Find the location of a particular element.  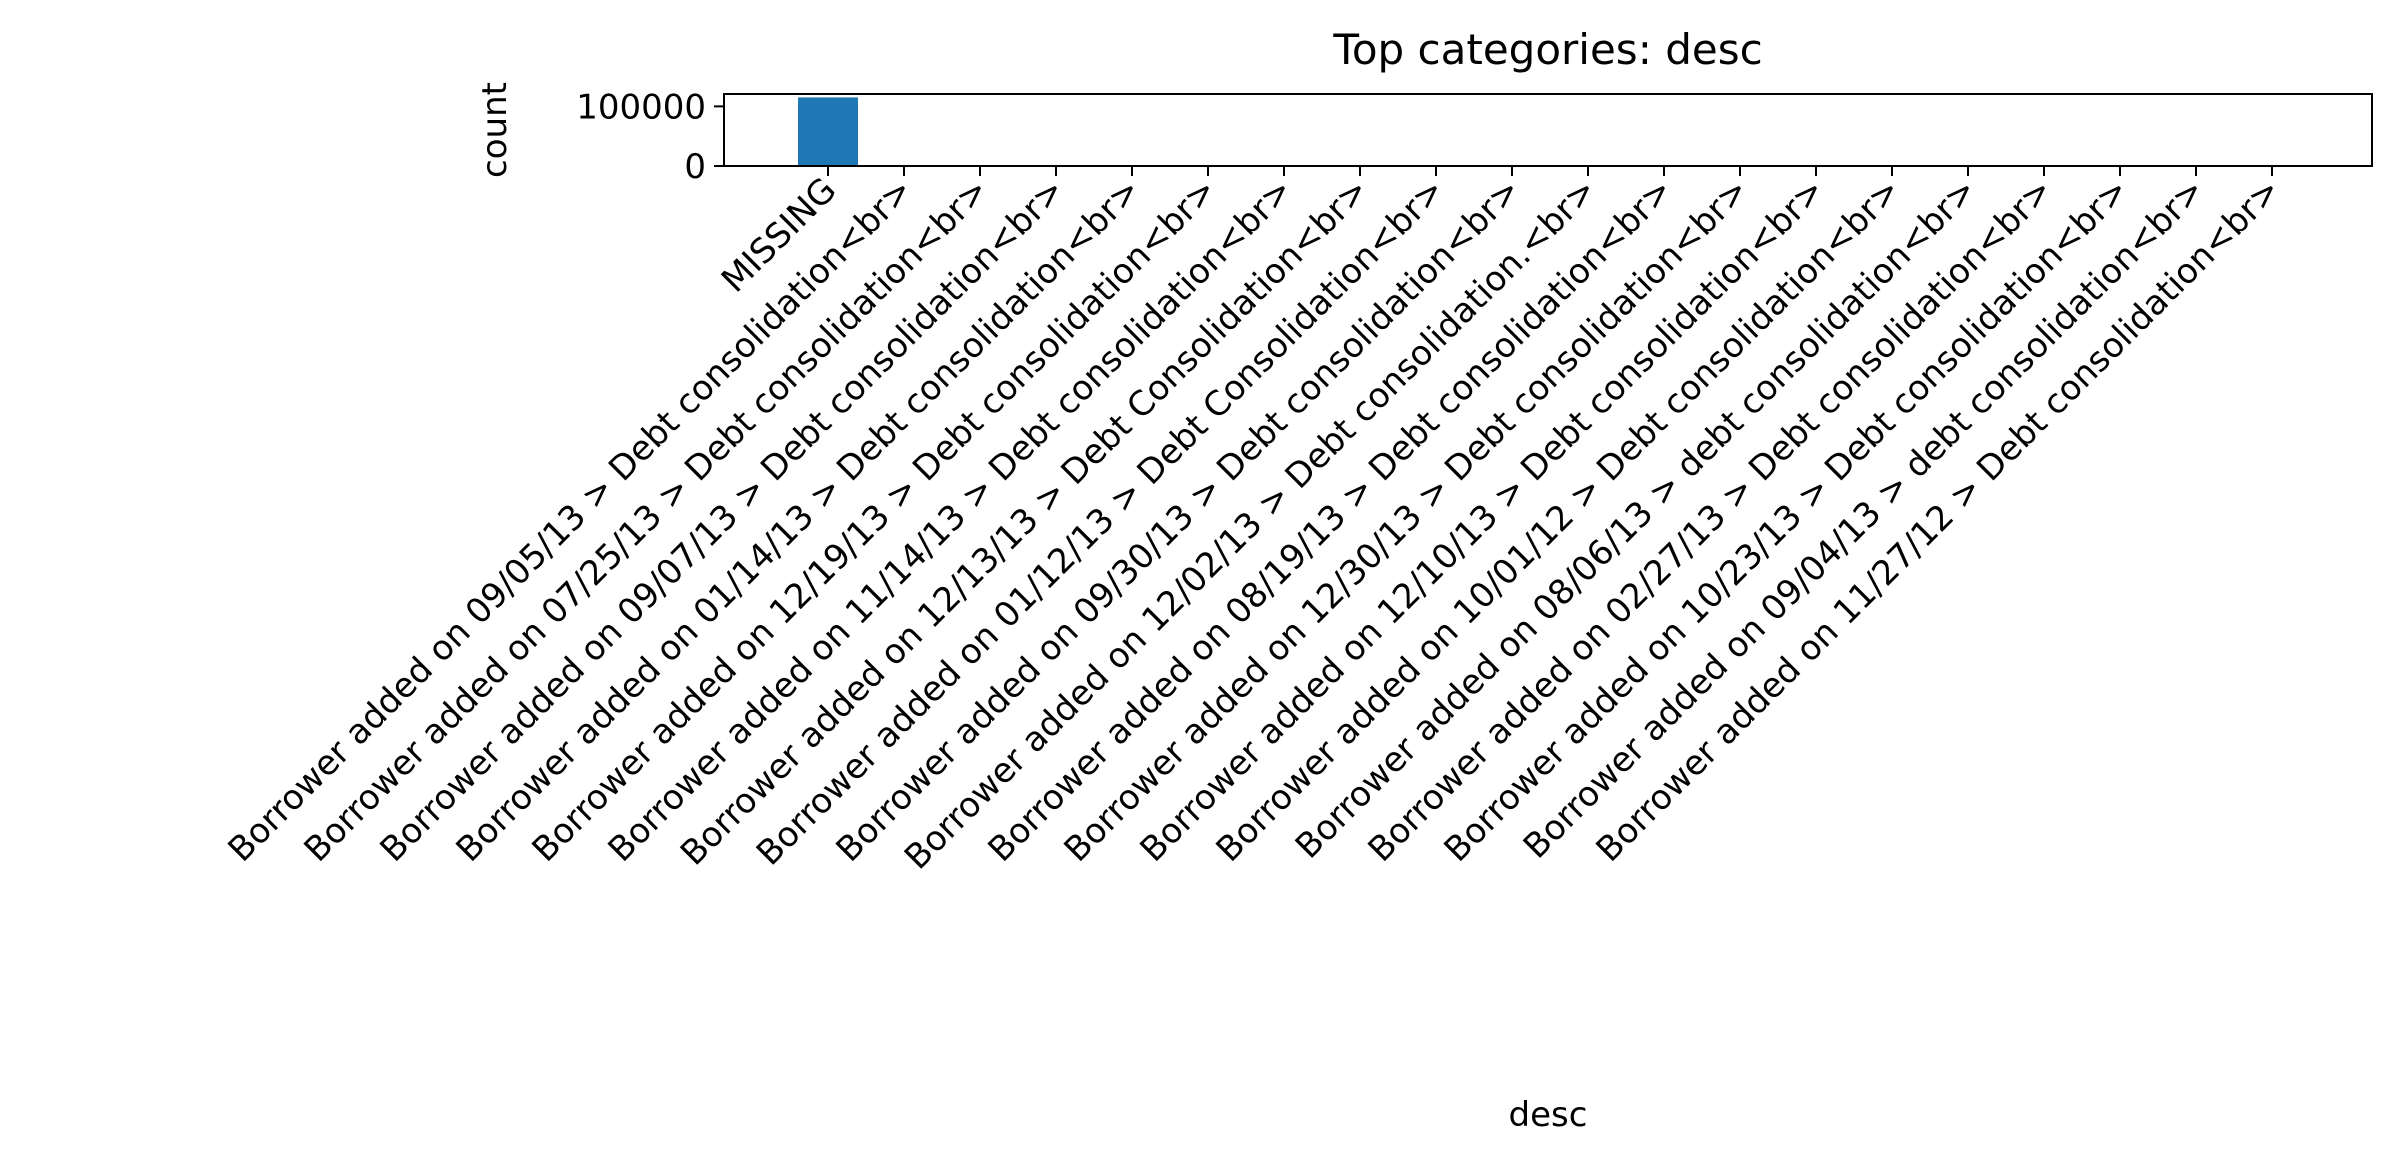

plot-area-frame is located at coordinates (1548, 130).